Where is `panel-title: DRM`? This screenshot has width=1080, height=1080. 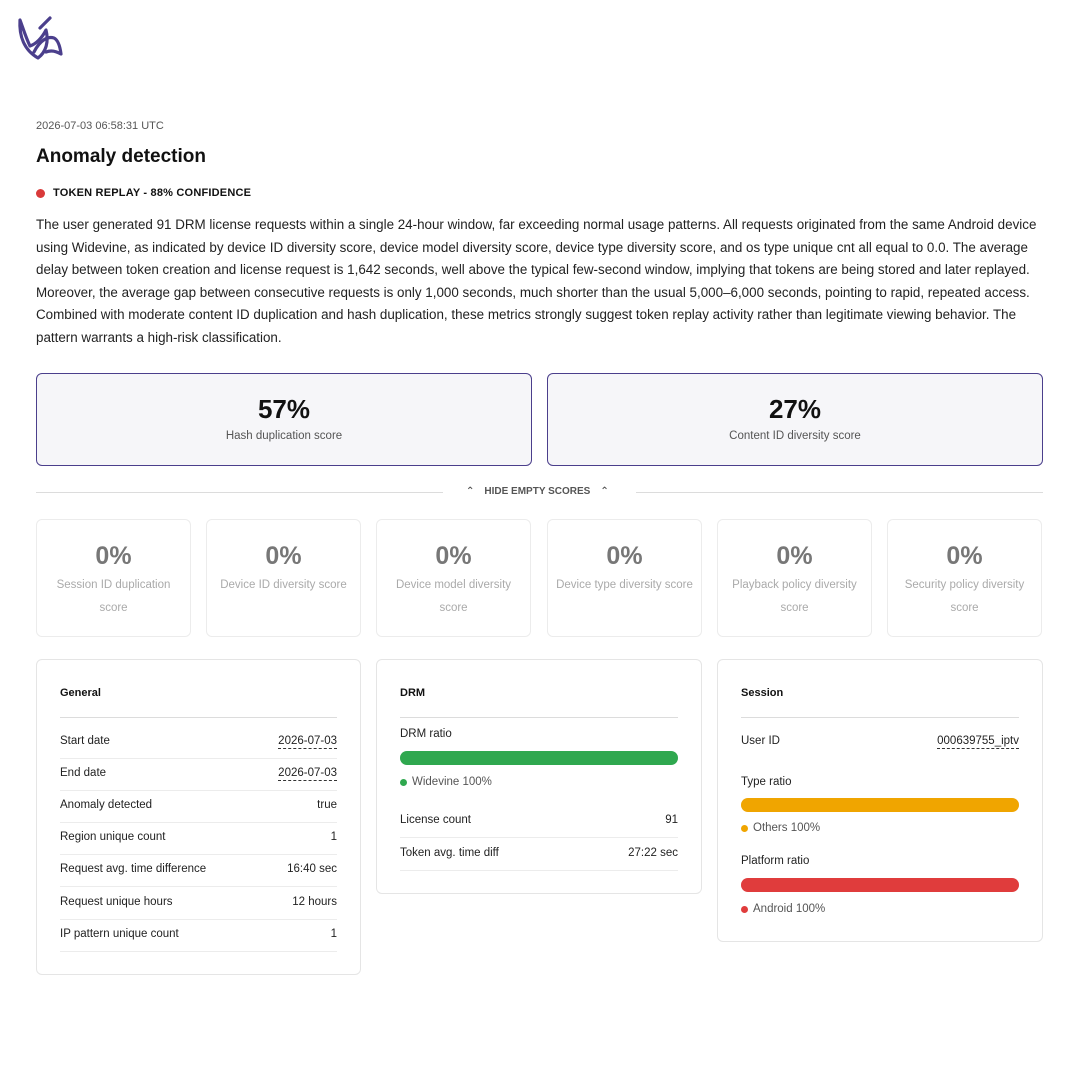 panel-title: DRM is located at coordinates (413, 693).